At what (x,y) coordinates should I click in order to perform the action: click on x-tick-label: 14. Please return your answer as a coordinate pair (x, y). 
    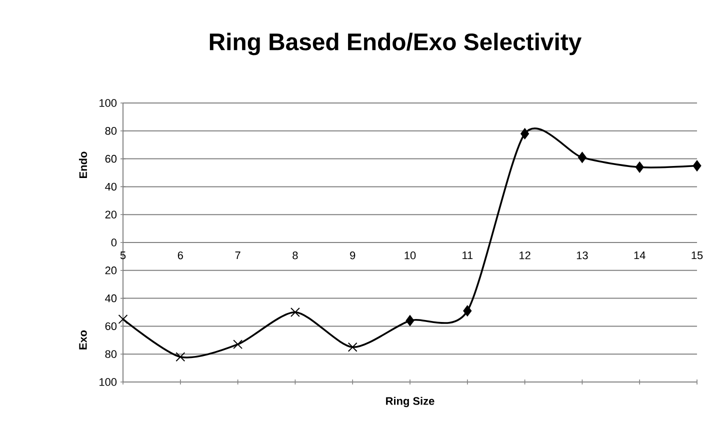
    Looking at the image, I should click on (640, 256).